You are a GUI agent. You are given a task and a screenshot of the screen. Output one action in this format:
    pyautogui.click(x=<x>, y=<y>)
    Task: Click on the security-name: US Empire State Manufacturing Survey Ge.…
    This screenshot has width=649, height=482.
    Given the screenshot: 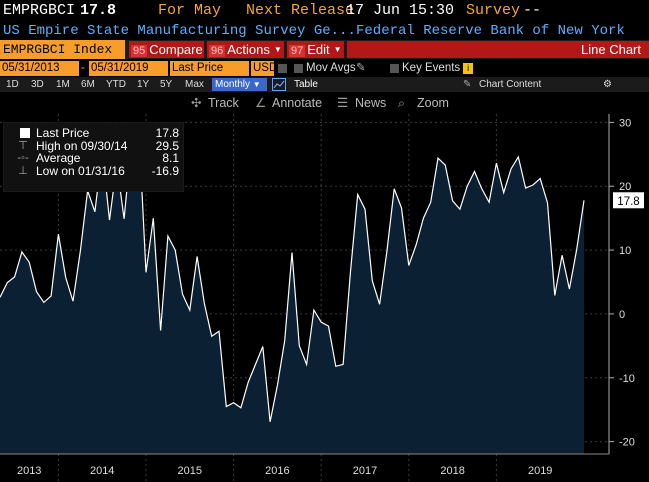 What is the action you would take?
    pyautogui.click(x=179, y=31)
    